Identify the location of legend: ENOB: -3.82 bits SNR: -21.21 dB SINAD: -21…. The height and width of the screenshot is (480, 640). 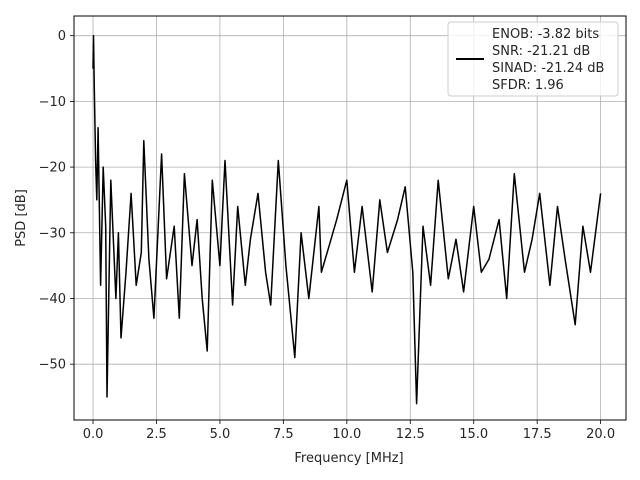
(533, 59).